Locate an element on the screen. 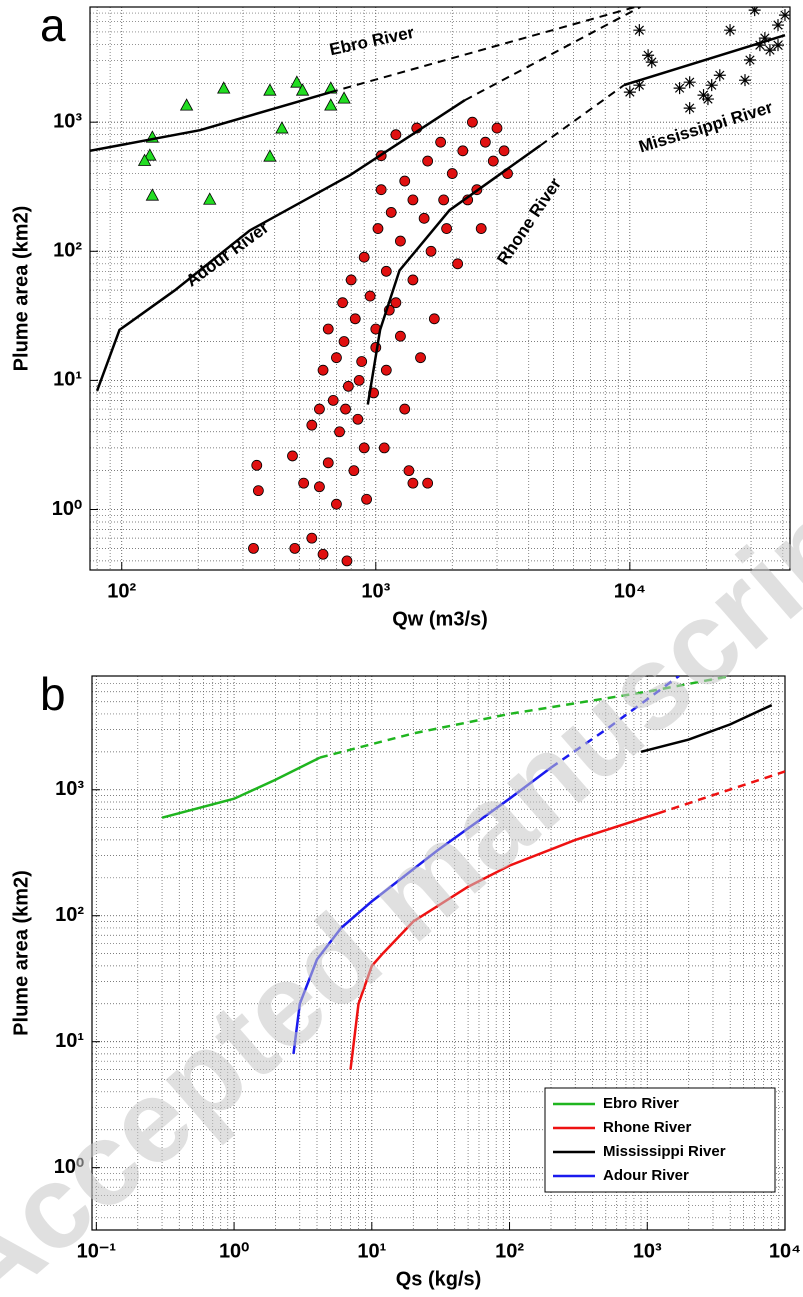 This screenshot has height=1297, width=803. x-axis-label: Qs (kg/s) is located at coordinates (439, 1279).